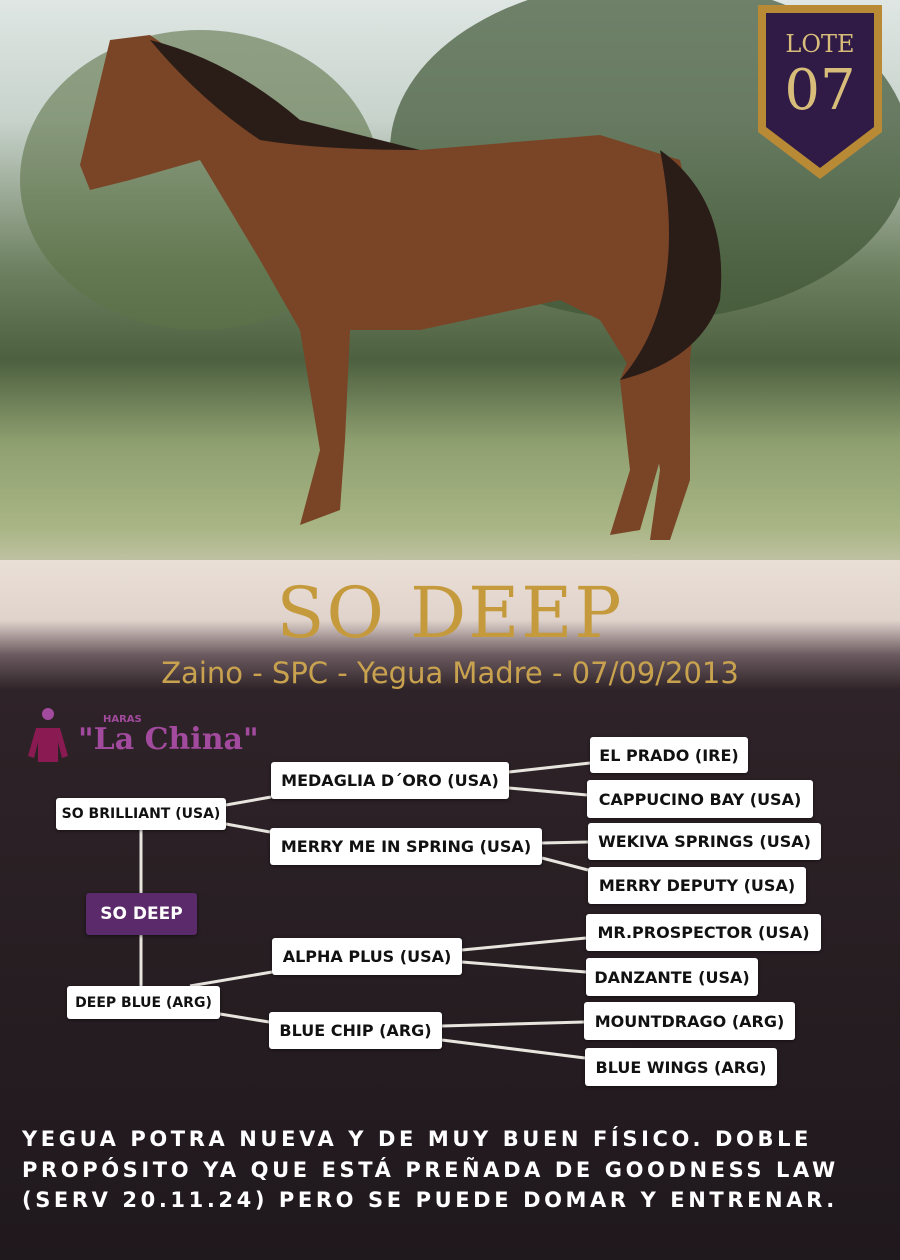 The image size is (900, 1260). What do you see at coordinates (450, 613) in the screenshot?
I see `horse-name: SO DEEP` at bounding box center [450, 613].